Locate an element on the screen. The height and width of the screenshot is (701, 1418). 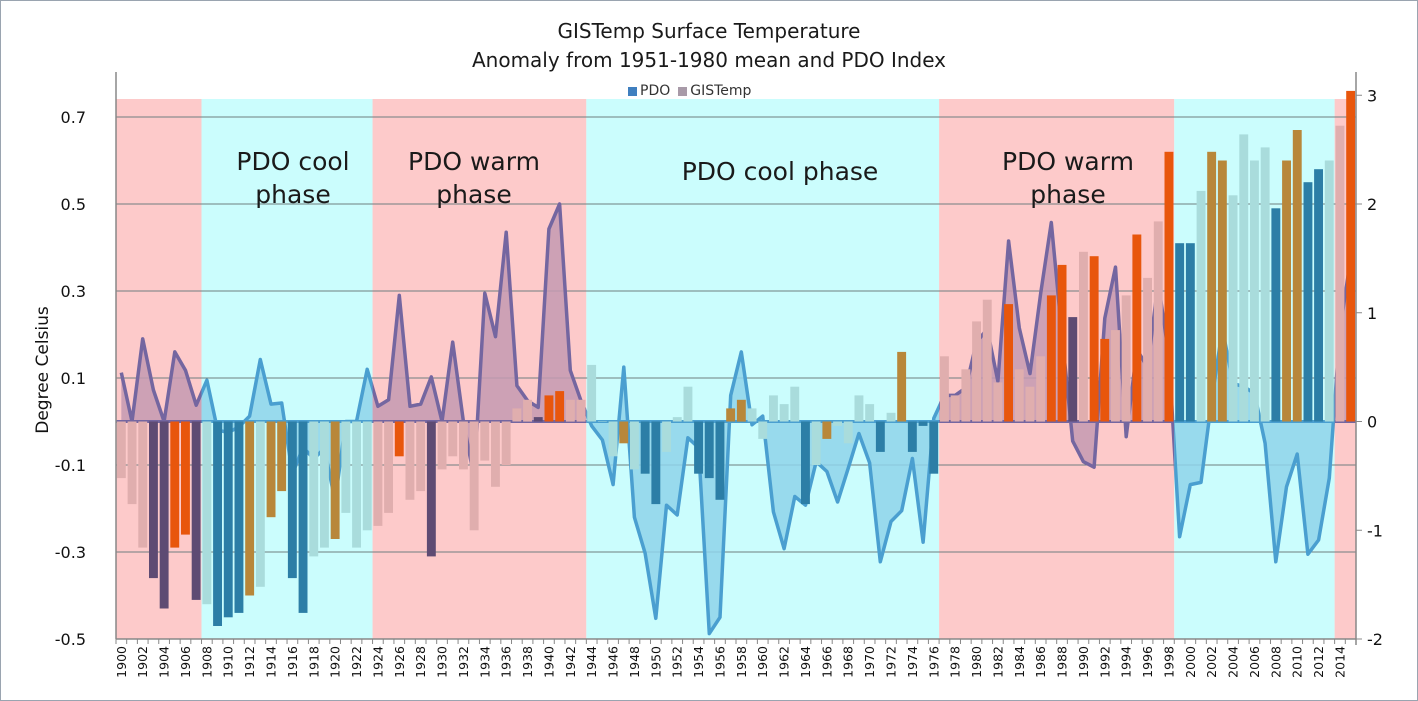
x-tick-label: 1936 is located at coordinates (506, 662).